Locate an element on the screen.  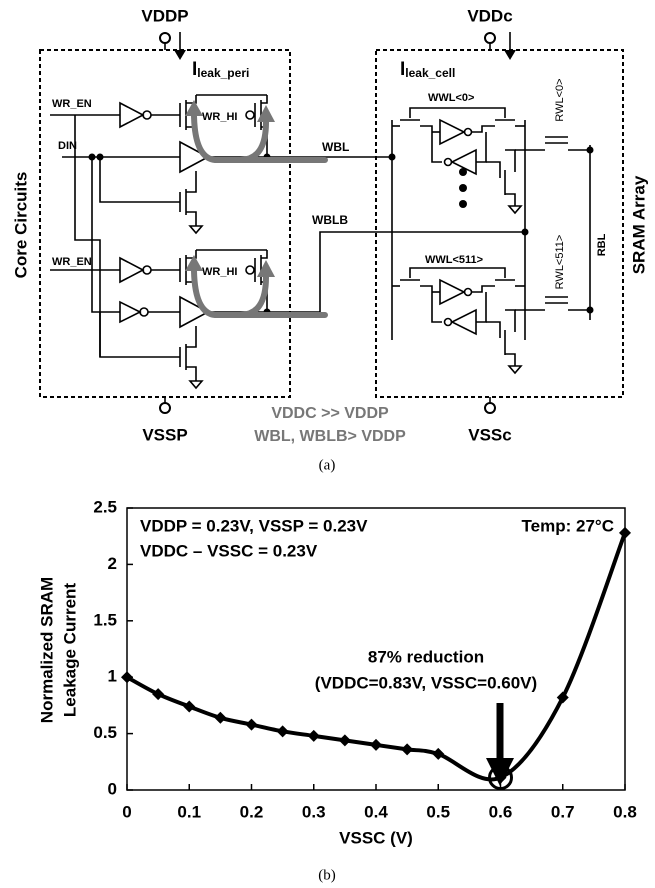
label: RBL is located at coordinates (602, 244).